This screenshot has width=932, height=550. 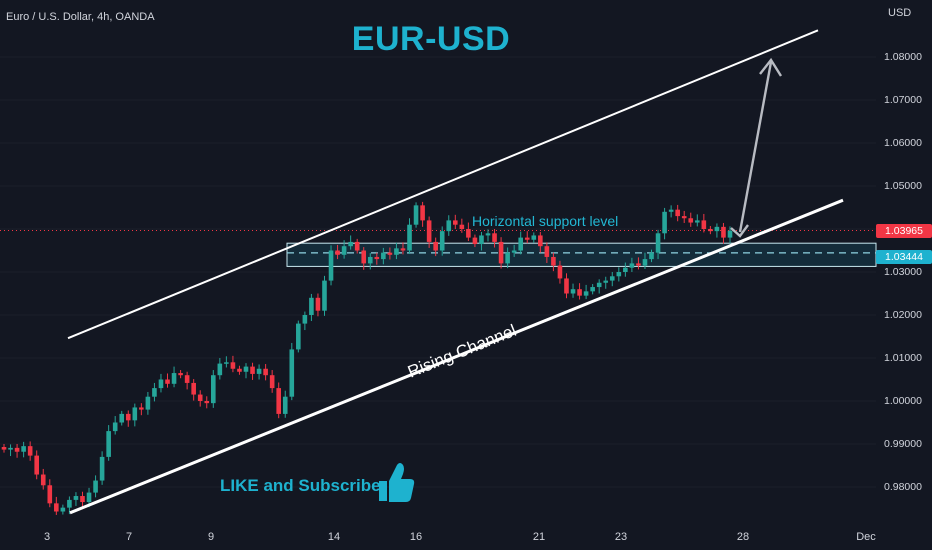 What do you see at coordinates (545, 221) in the screenshot?
I see `support-annotation: Horizontal support level` at bounding box center [545, 221].